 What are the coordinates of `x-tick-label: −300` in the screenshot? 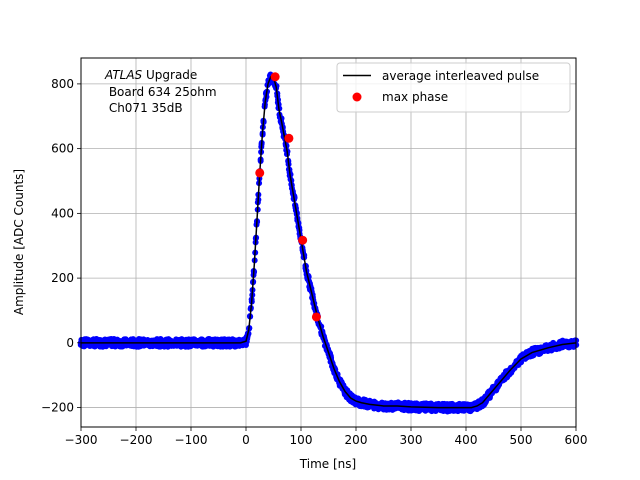 It's located at (81, 440).